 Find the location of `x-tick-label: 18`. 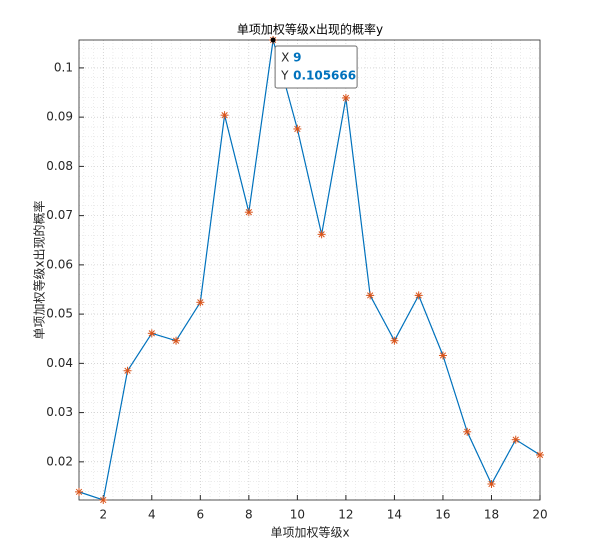

x-tick-label: 18 is located at coordinates (491, 515).